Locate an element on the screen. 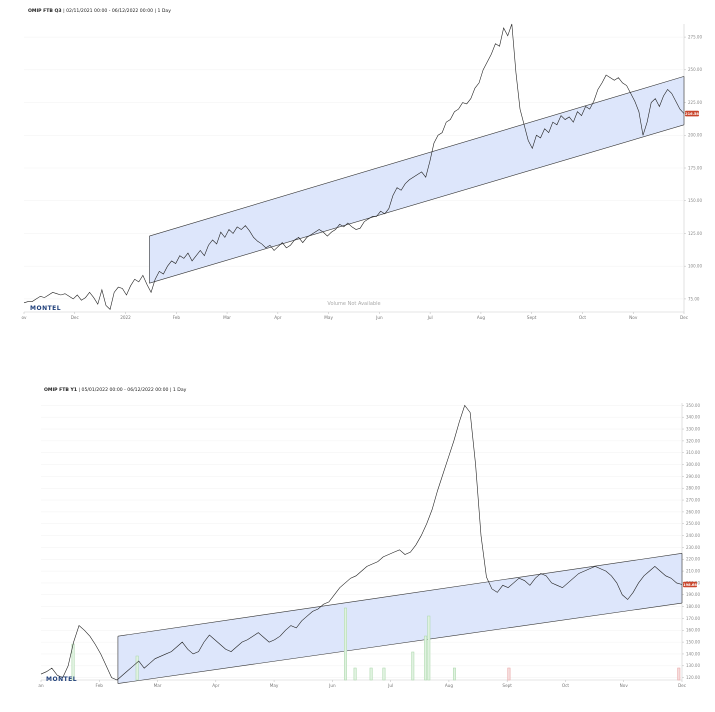  volume-not-available-note: Volume Not Available is located at coordinates (353, 304).